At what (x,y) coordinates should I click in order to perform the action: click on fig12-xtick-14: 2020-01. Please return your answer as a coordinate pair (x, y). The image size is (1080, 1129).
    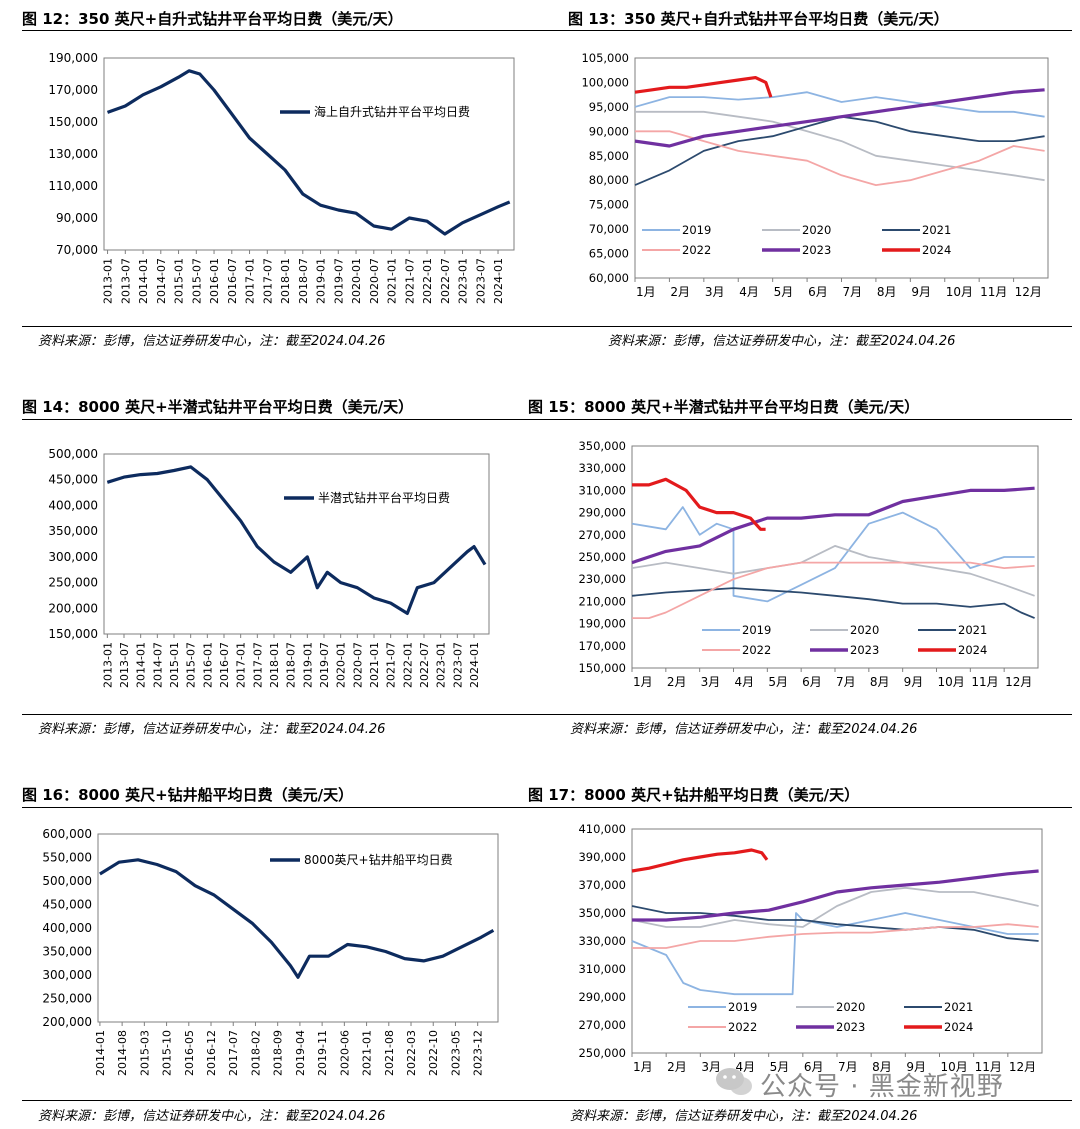
    Looking at the image, I should click on (356, 281).